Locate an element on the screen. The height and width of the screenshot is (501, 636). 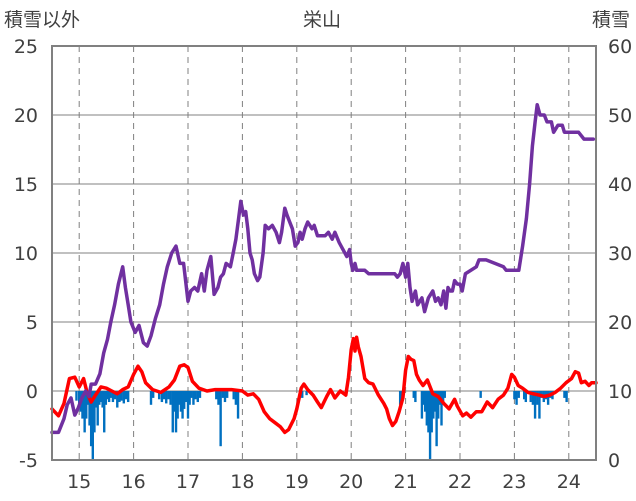
x-tick-label: 17 is located at coordinates (188, 482).